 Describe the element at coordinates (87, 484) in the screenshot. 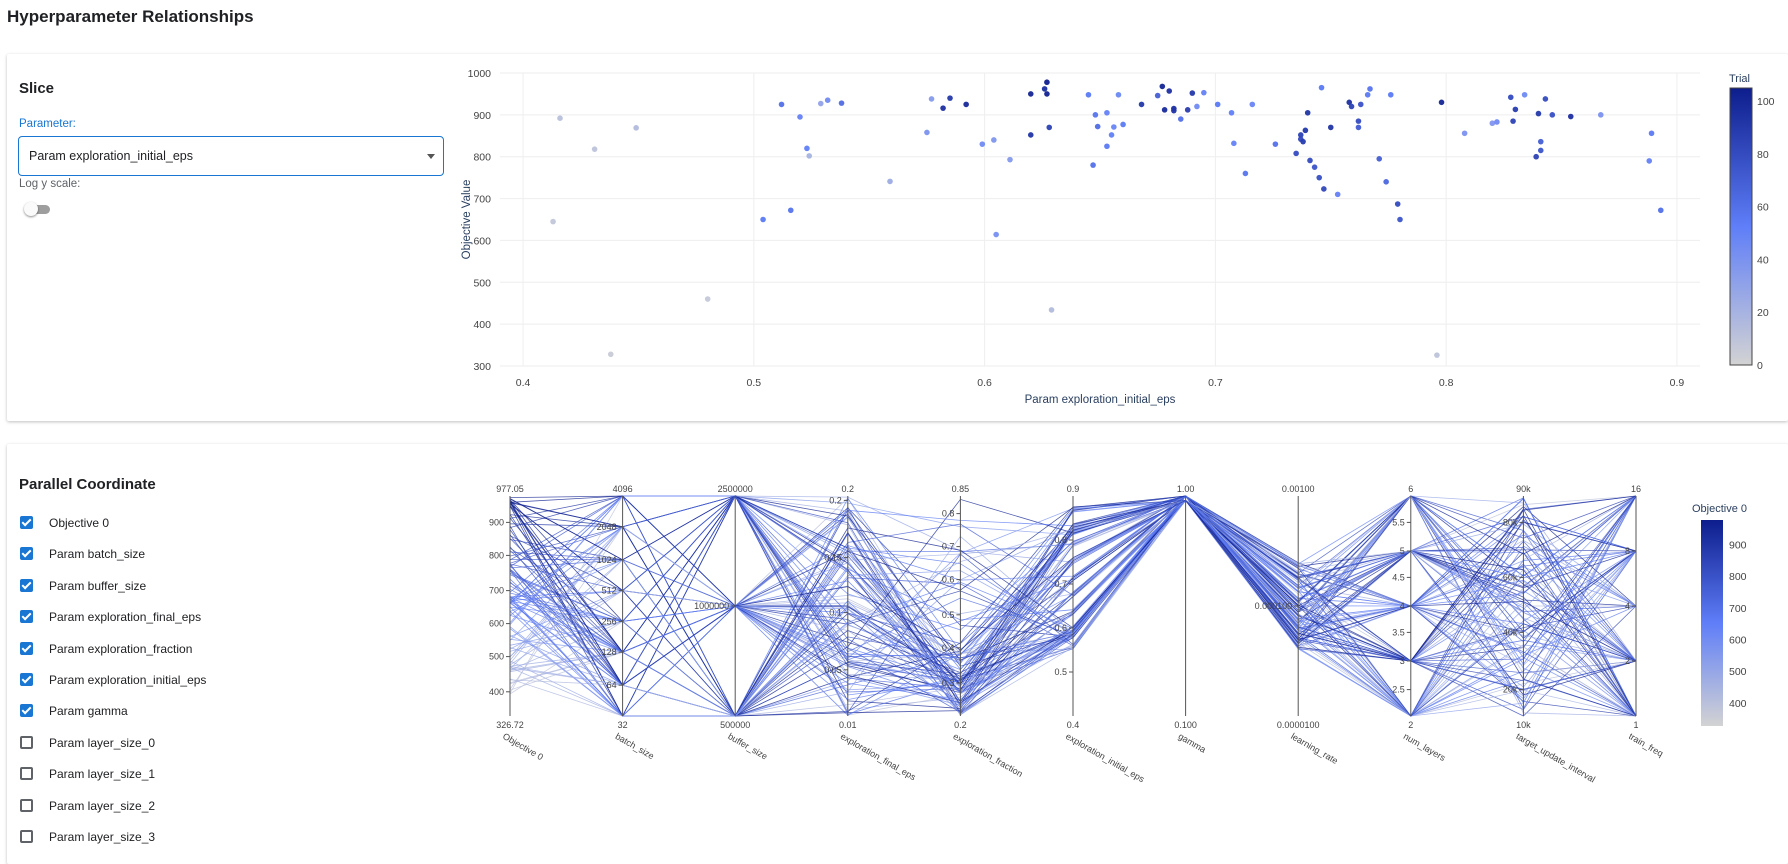

I see `parallel-title: Parallel Coordinate` at that location.